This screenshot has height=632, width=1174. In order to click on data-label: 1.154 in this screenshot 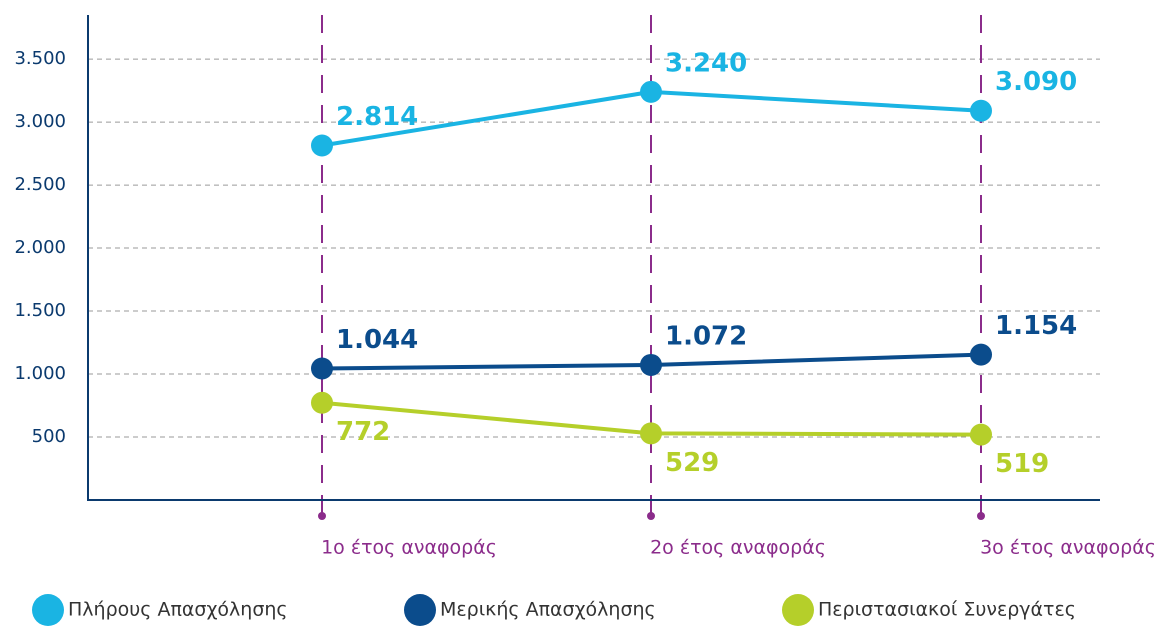, I will do `click(1036, 326)`.